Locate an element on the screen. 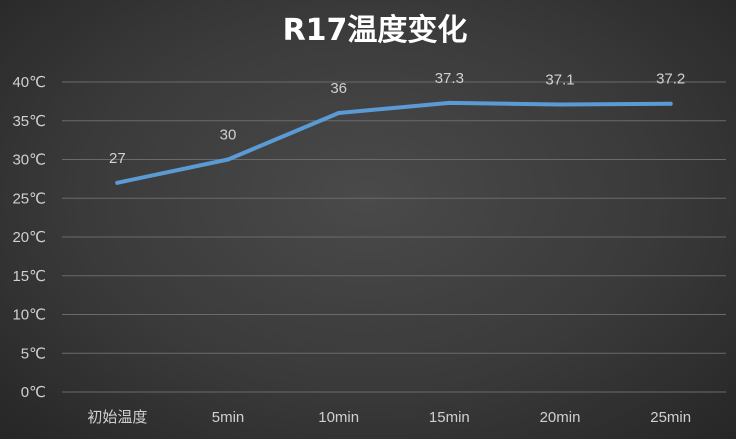 This screenshot has height=439, width=736. series-line is located at coordinates (394, 142).